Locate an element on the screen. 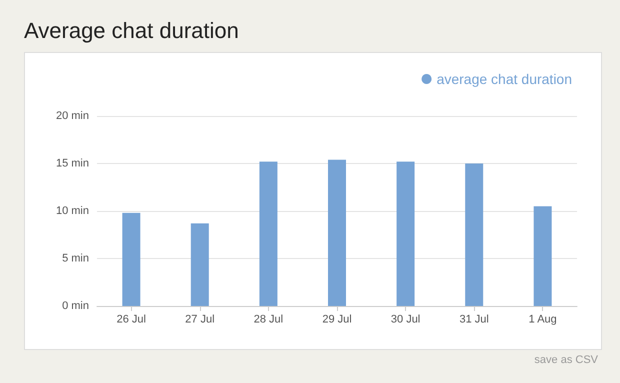  x-tick-label: 26 Jul is located at coordinates (131, 320).